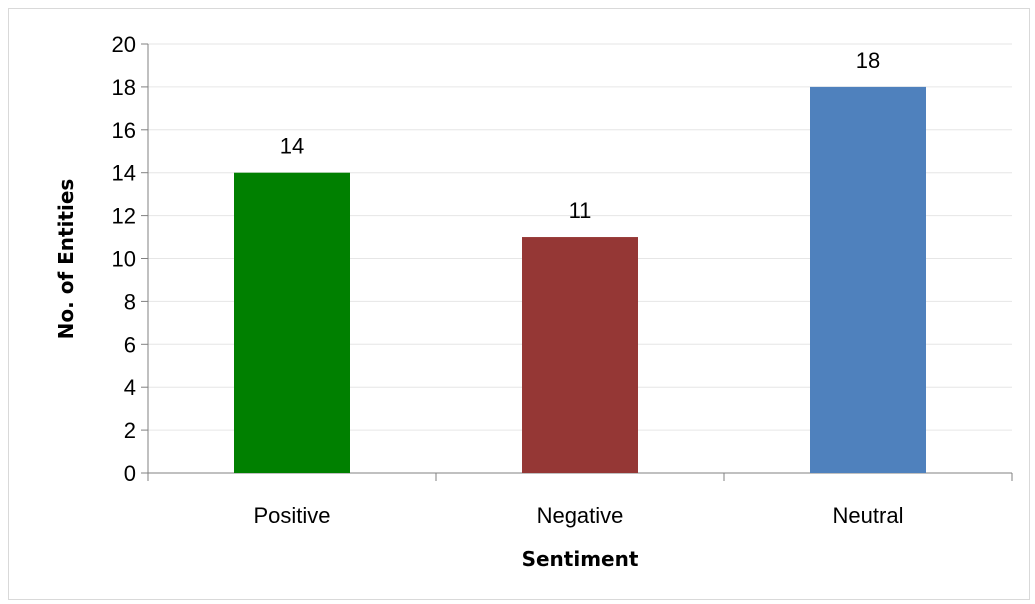 This screenshot has width=1035, height=604. What do you see at coordinates (291, 515) in the screenshot?
I see `x-tick-label-positive: Positive` at bounding box center [291, 515].